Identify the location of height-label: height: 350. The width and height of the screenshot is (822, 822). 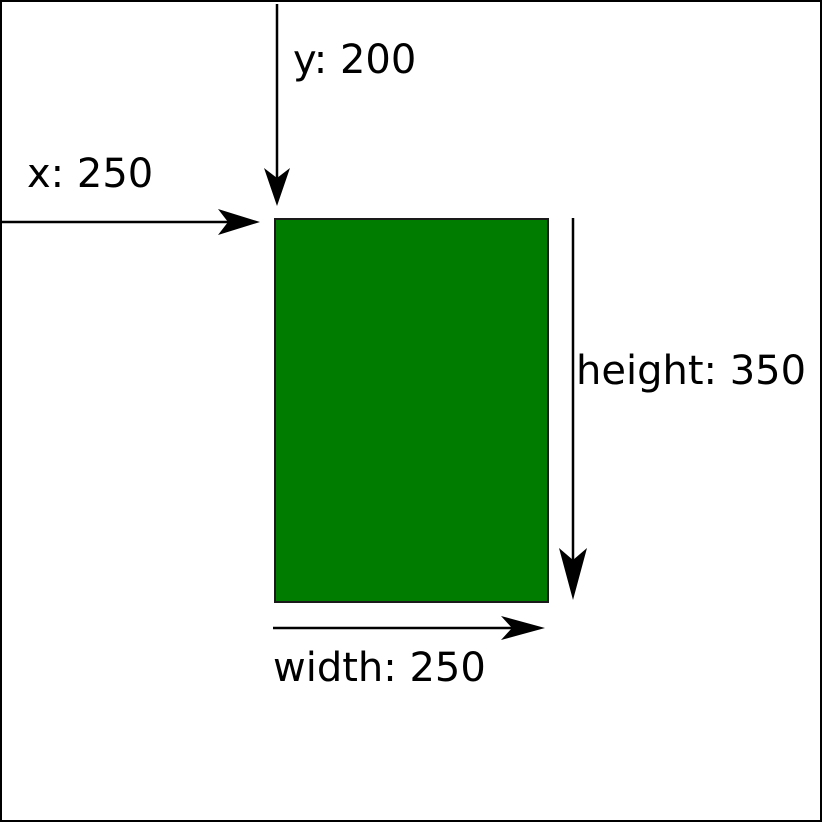
(691, 371).